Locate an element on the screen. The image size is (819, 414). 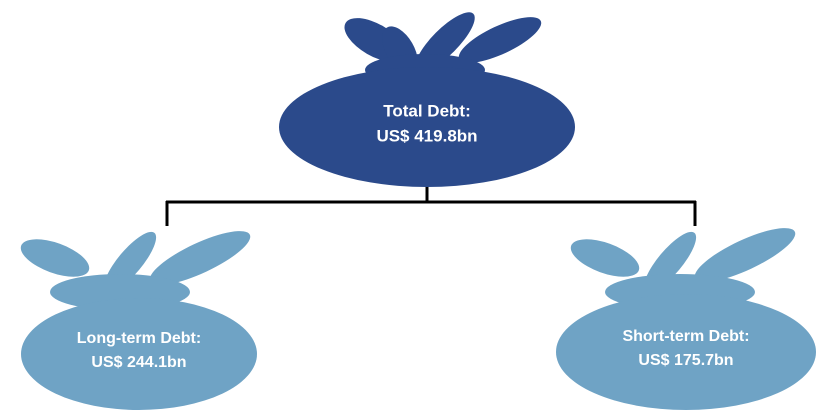
node-short-term: Short-term Debt: US$ 175.7bn is located at coordinates (686, 319).